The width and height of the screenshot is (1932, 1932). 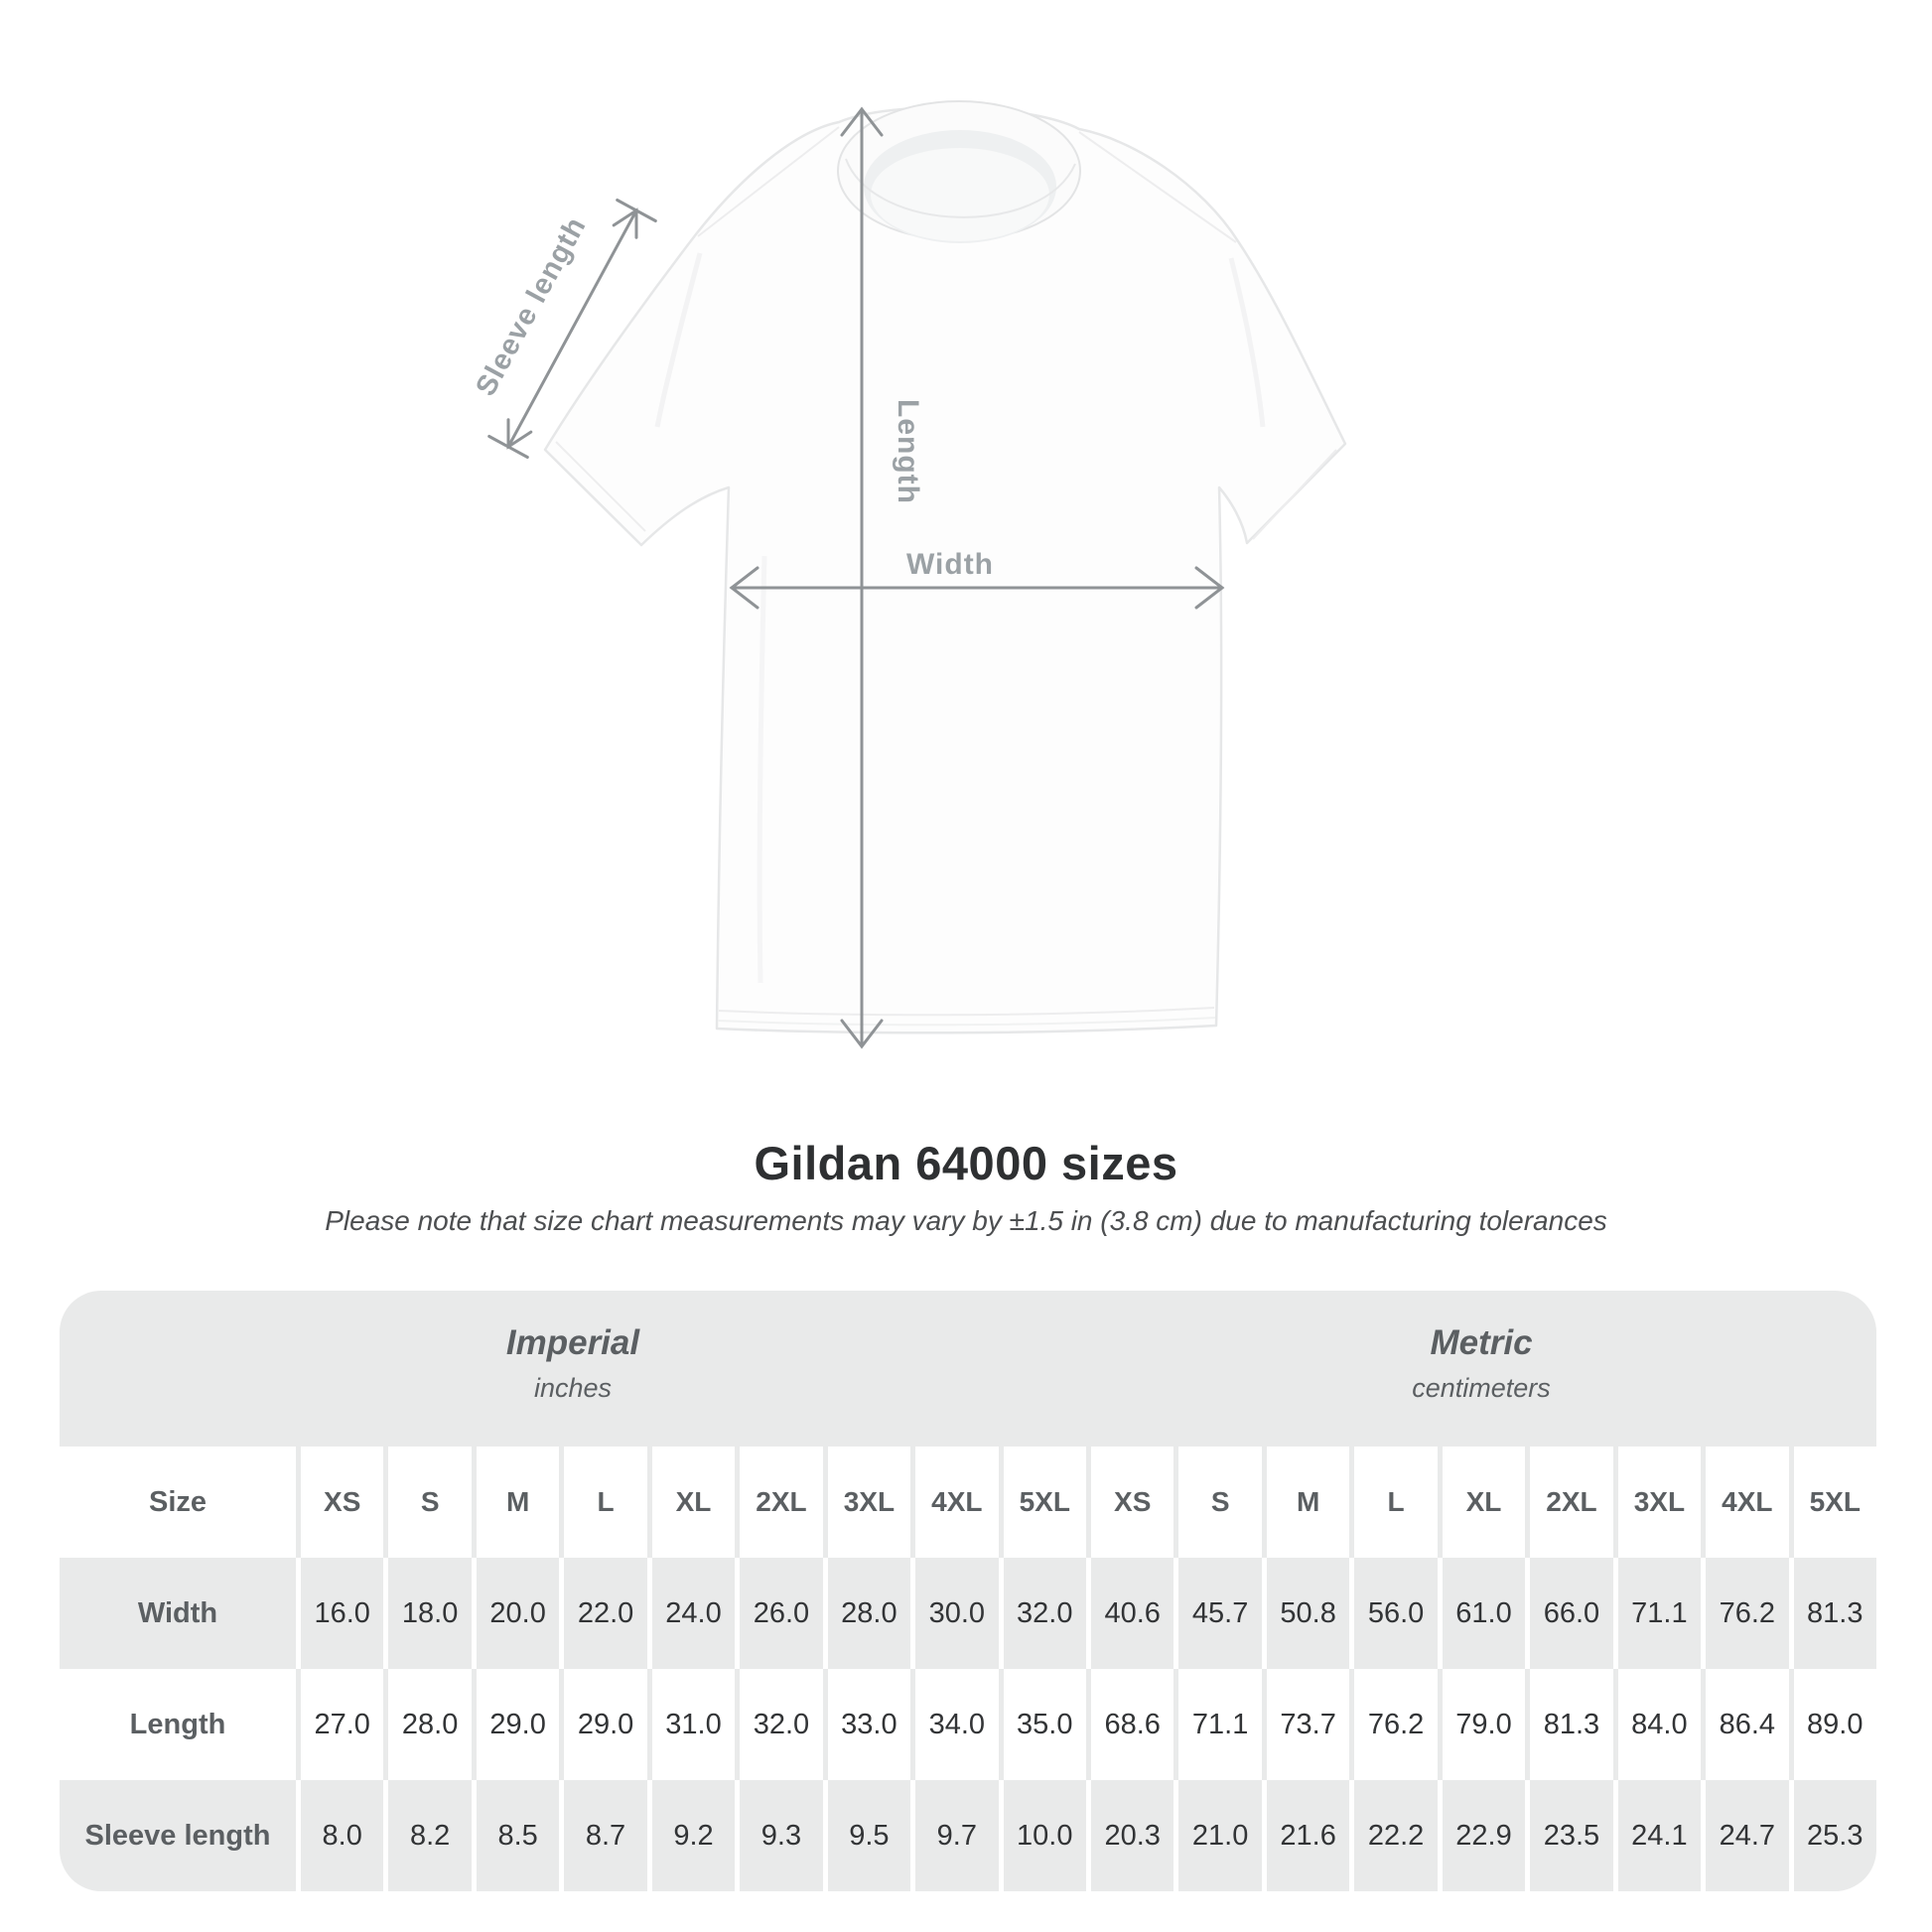 What do you see at coordinates (342, 1502) in the screenshot?
I see `size-header-imperial-xs: XS` at bounding box center [342, 1502].